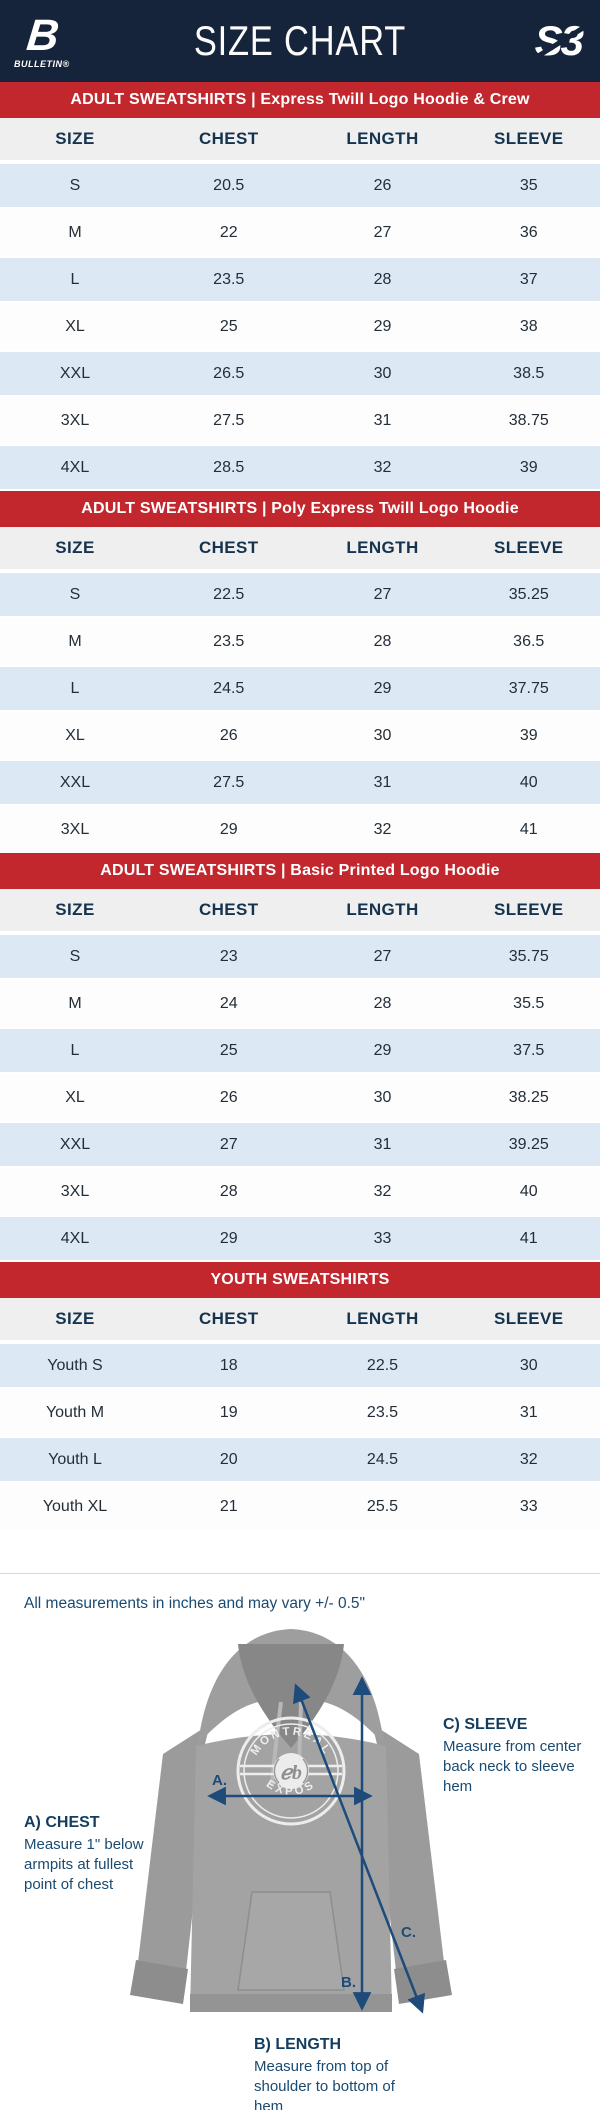 The width and height of the screenshot is (600, 2110). I want to click on cell-sleeve: 39, so click(528, 467).